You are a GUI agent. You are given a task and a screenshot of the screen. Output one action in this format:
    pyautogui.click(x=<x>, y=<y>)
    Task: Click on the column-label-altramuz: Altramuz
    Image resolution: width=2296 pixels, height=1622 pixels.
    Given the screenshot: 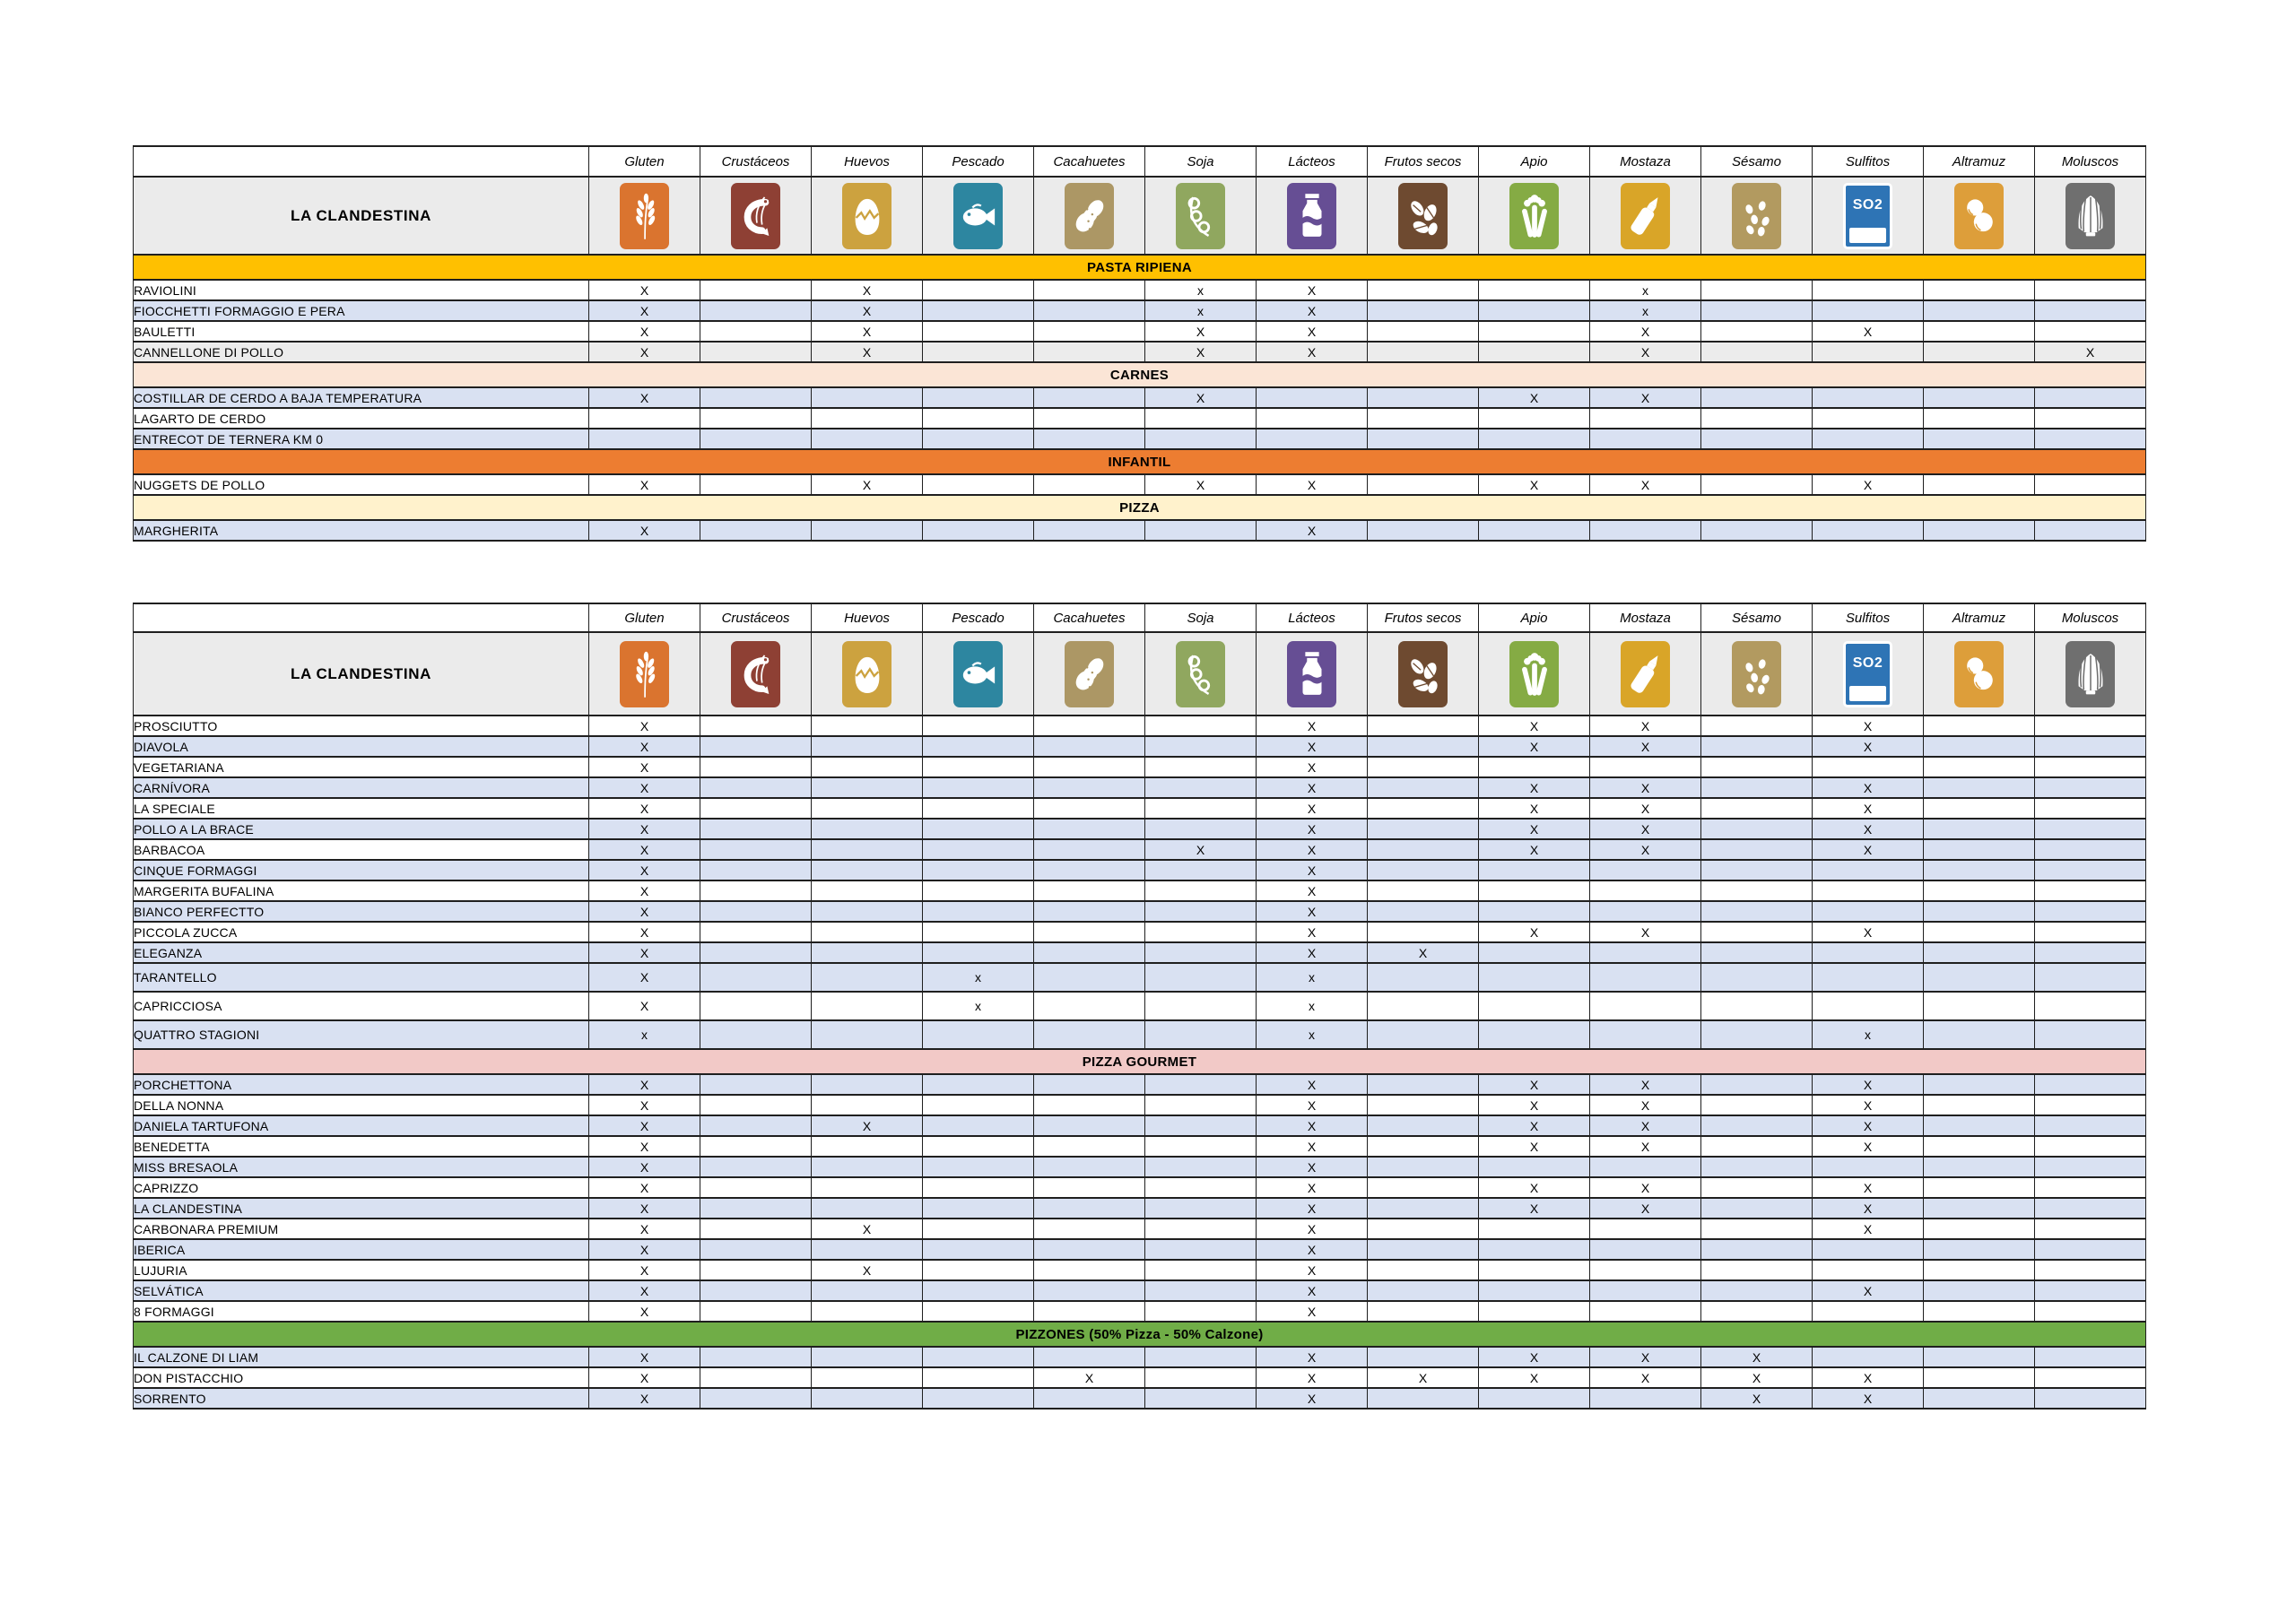 What is the action you would take?
    pyautogui.click(x=1979, y=161)
    